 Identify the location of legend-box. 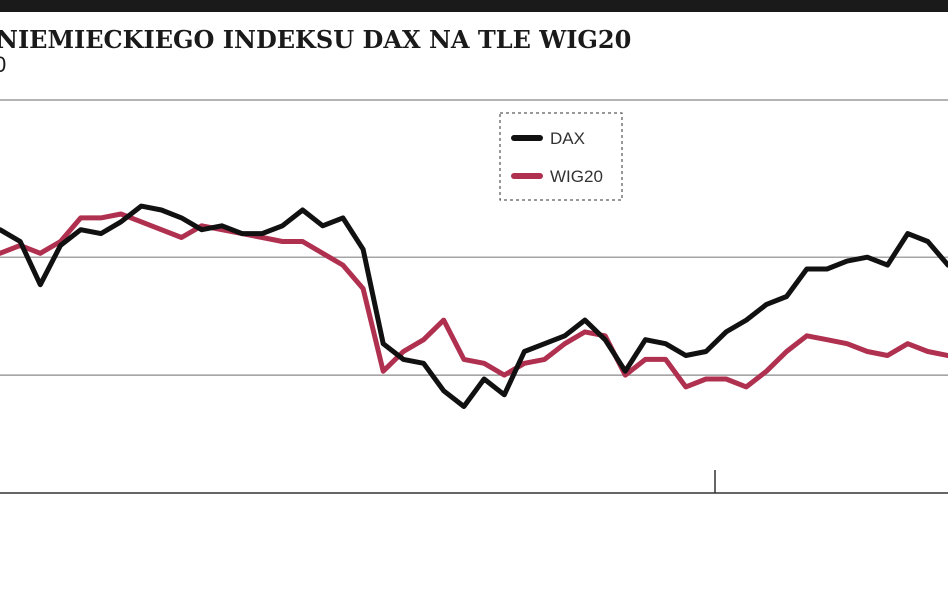
(561, 156).